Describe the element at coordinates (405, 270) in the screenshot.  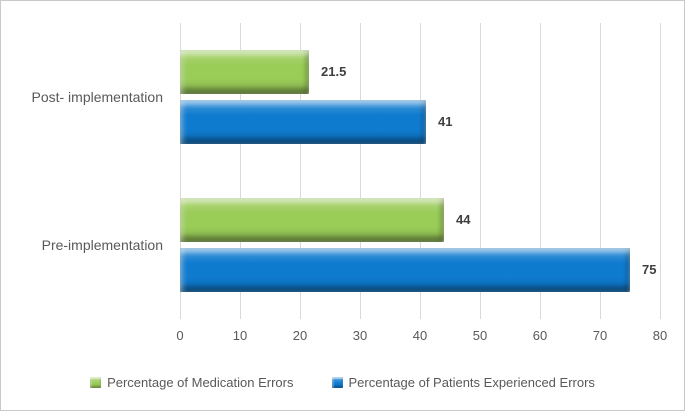
I see `bar-pre-implementation-percentage-of-patients-experienced-errors` at that location.